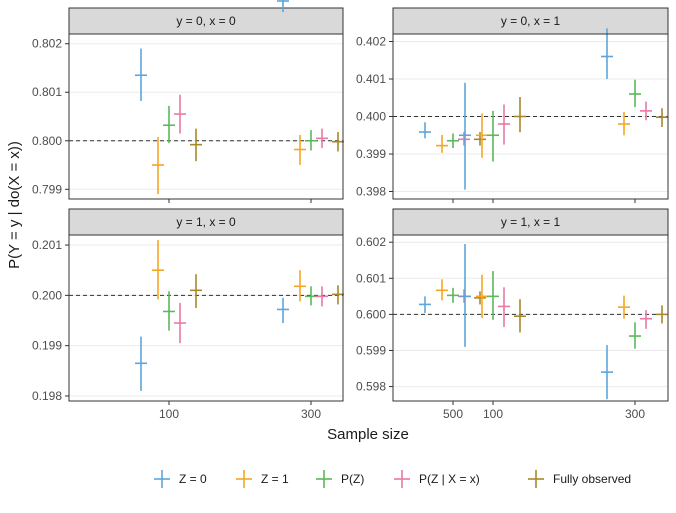 The image size is (676, 513). What do you see at coordinates (371, 387) in the screenshot?
I see `y-tick-label: 0.598` at bounding box center [371, 387].